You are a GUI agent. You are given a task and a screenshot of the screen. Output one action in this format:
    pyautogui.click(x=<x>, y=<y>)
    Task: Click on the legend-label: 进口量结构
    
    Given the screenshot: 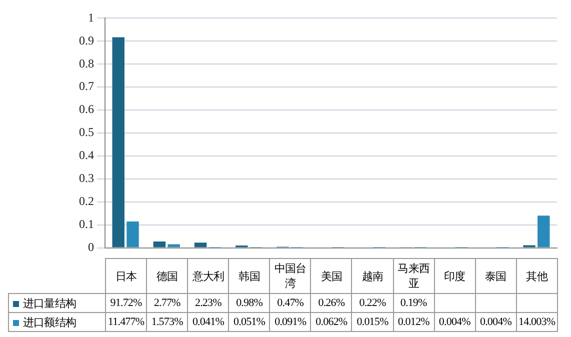 What is the action you would take?
    pyautogui.click(x=49, y=304)
    